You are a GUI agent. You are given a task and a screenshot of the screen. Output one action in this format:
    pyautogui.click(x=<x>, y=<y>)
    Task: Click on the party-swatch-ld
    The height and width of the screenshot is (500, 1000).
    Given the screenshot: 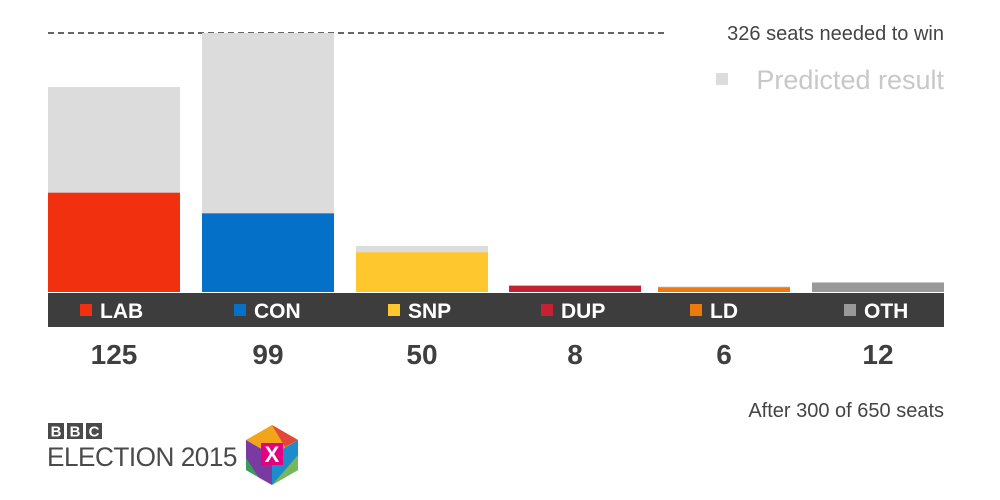 What is the action you would take?
    pyautogui.click(x=696, y=310)
    